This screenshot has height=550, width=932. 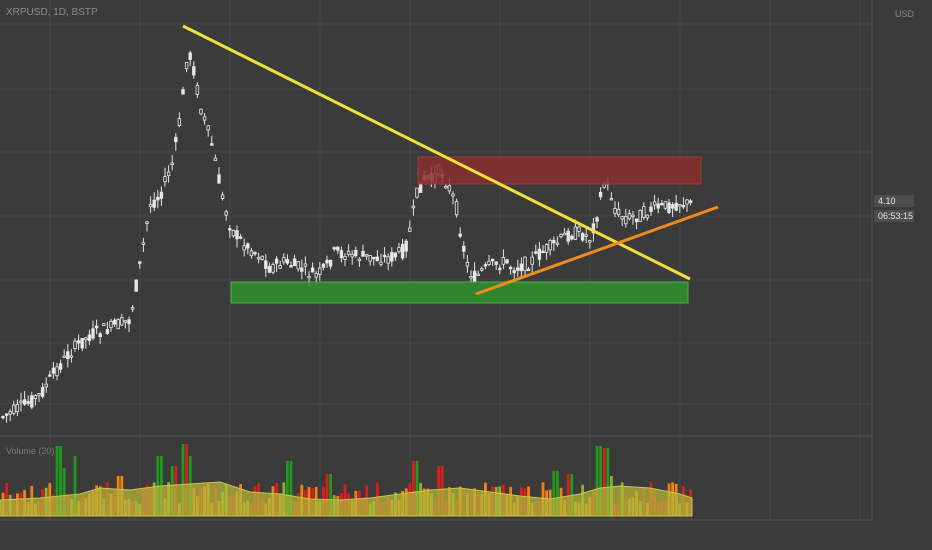 What do you see at coordinates (597, 250) in the screenshot?
I see `ascending-trendline` at bounding box center [597, 250].